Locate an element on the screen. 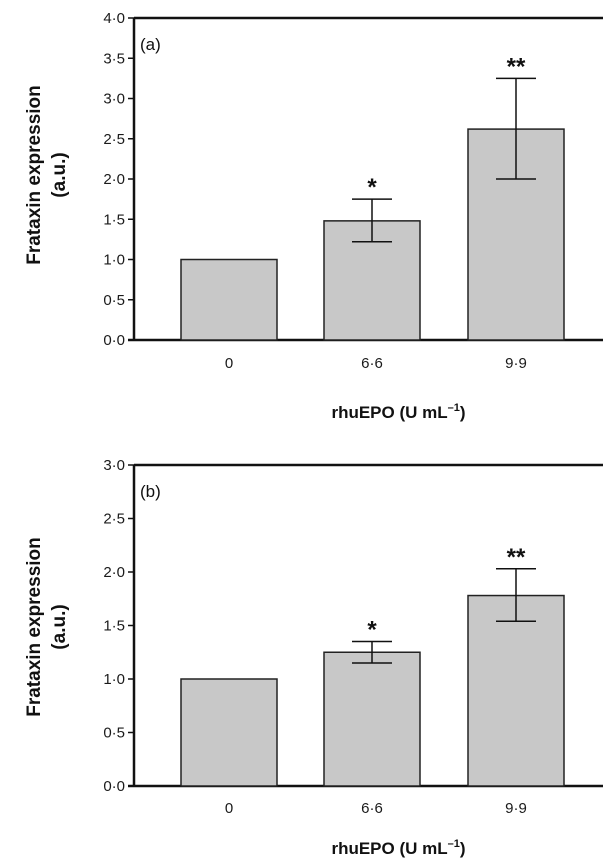 Image resolution: width=605 pixels, height=863 pixels. panel-a-x-axis-label: rhuEPO (U mL–1) is located at coordinates (398, 412).